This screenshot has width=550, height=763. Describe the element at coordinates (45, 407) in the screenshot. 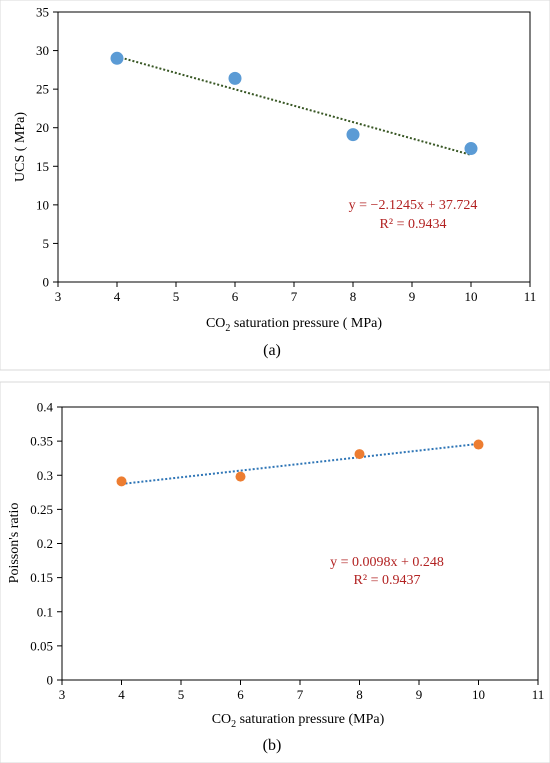

I see `y-tick-label: 0.4` at that location.